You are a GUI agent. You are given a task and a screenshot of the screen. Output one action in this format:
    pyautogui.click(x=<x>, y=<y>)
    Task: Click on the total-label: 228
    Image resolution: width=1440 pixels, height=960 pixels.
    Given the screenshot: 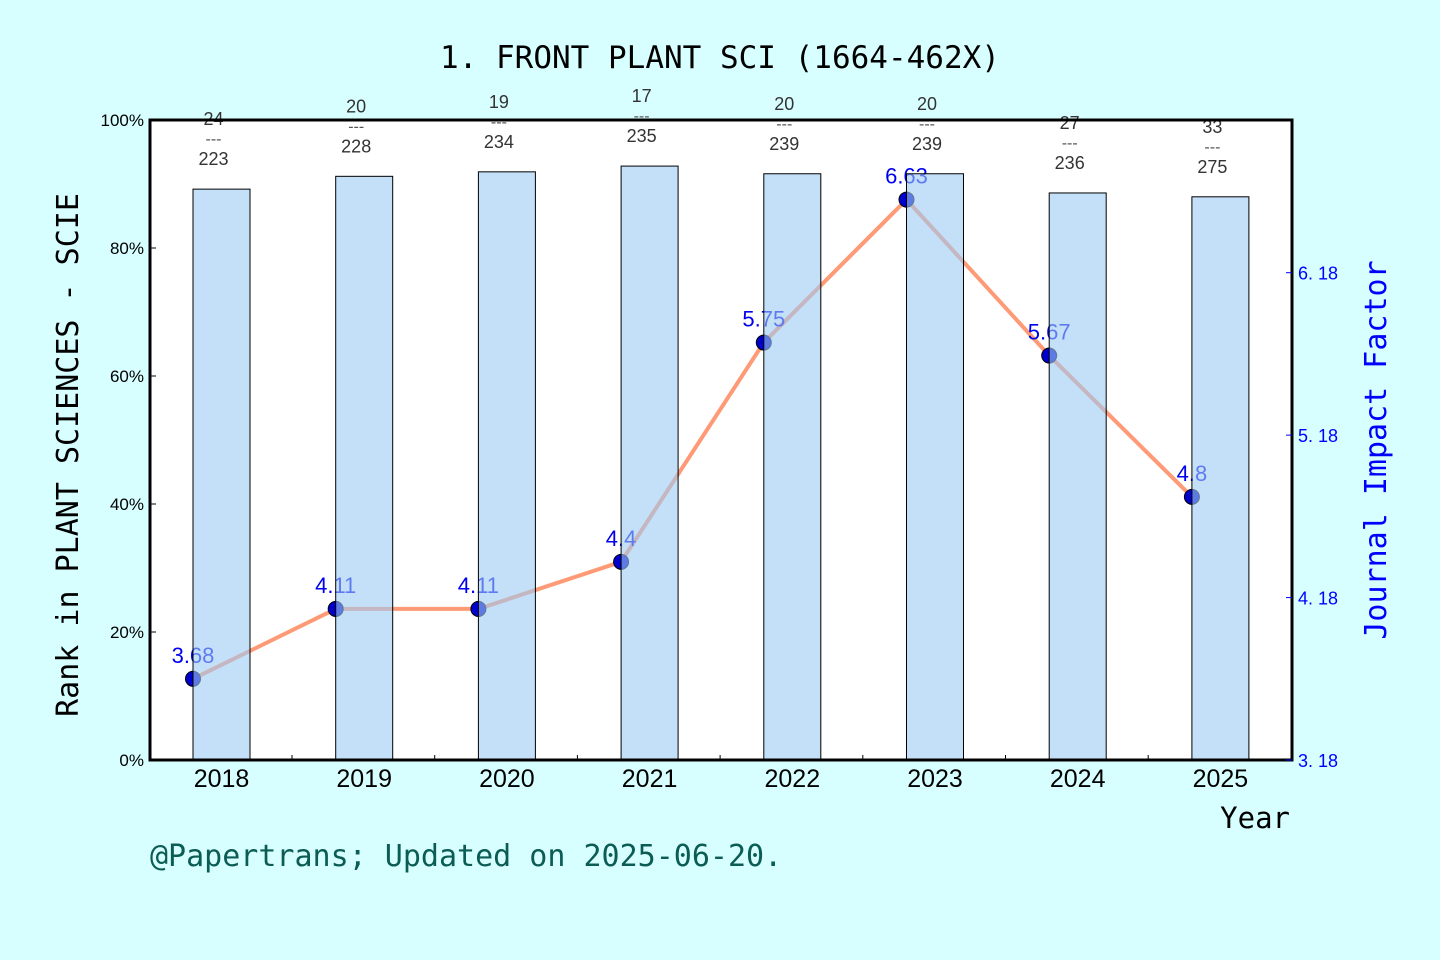 What is the action you would take?
    pyautogui.click(x=356, y=146)
    